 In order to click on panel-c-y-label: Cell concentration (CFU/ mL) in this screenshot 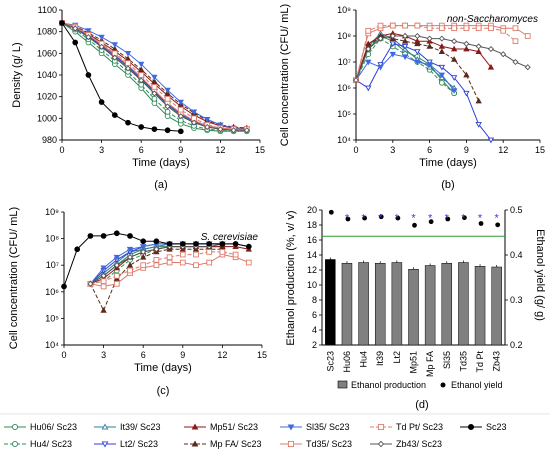, I will do `click(14, 278)`.